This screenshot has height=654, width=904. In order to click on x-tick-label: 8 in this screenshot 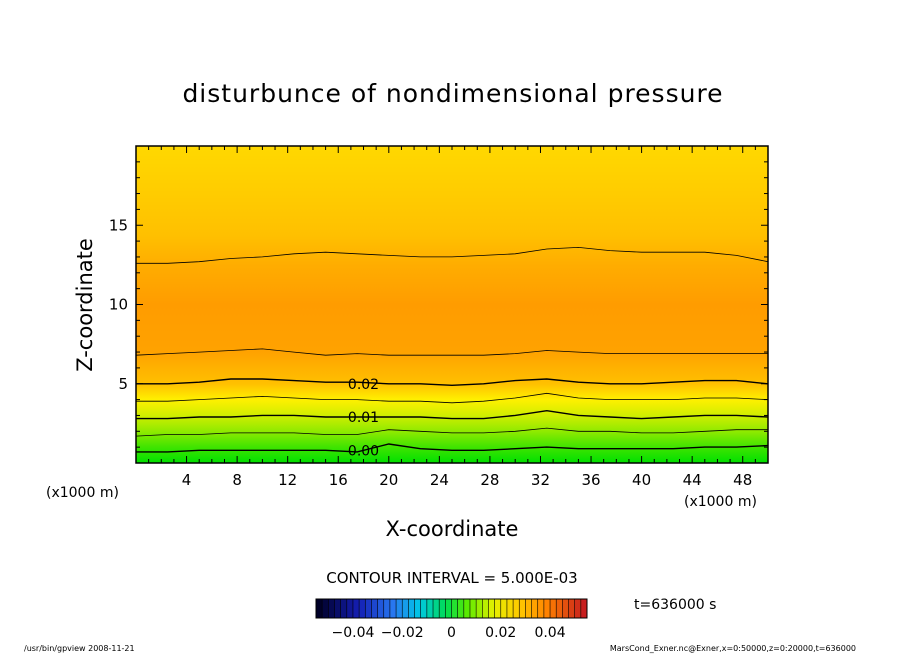, I will do `click(237, 480)`.